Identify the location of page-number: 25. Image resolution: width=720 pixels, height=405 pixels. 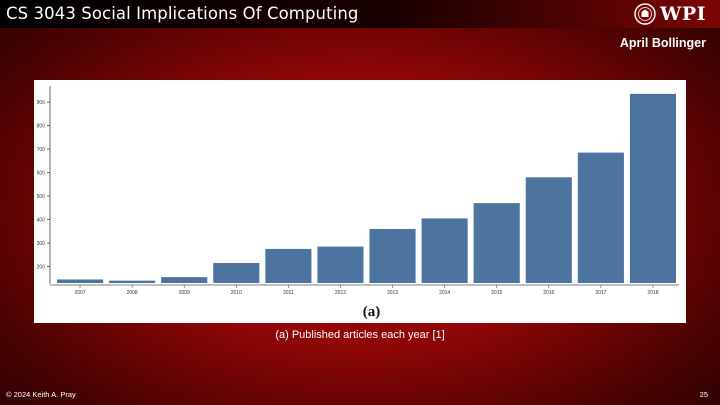
(703, 394).